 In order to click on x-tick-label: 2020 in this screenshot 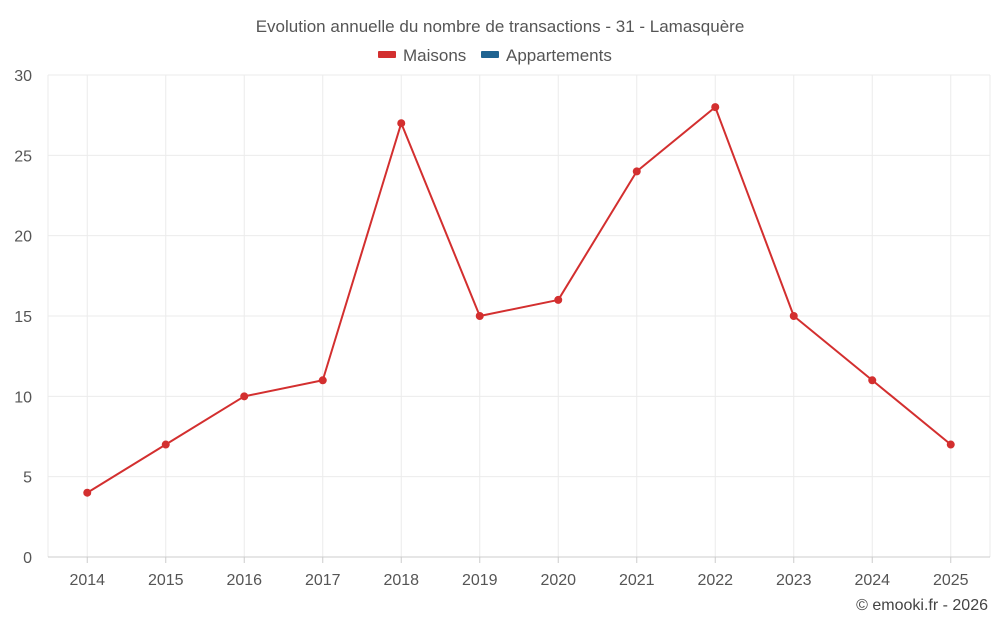, I will do `click(558, 580)`.